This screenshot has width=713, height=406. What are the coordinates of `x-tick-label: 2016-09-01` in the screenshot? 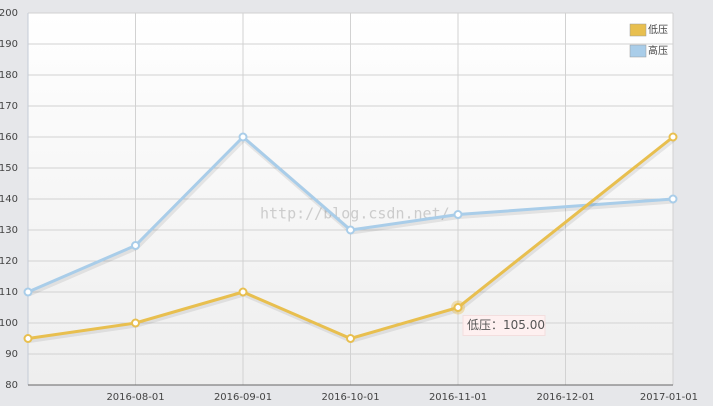 It's located at (243, 397).